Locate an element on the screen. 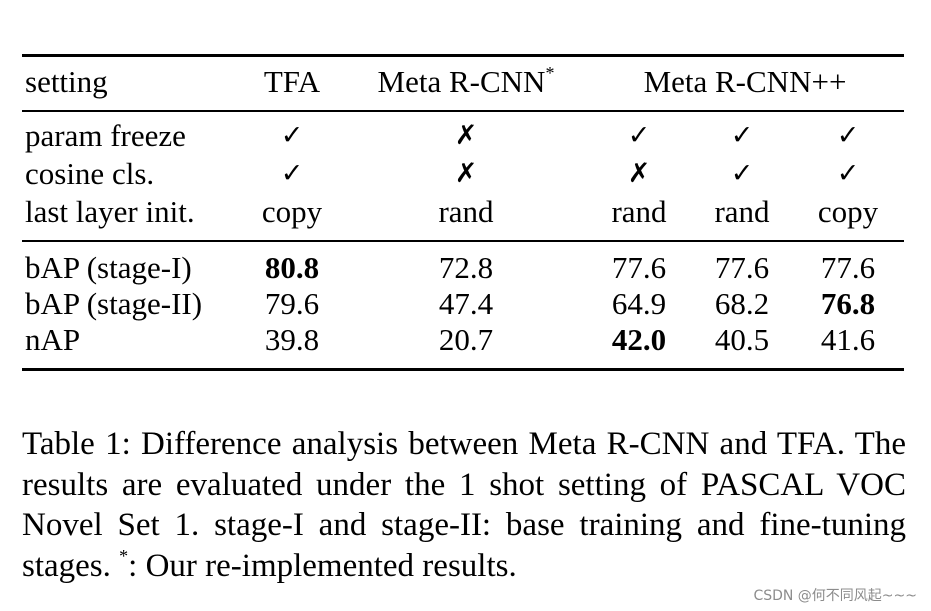 The height and width of the screenshot is (611, 931). result-row-cell: 47.4 is located at coordinates (466, 303).